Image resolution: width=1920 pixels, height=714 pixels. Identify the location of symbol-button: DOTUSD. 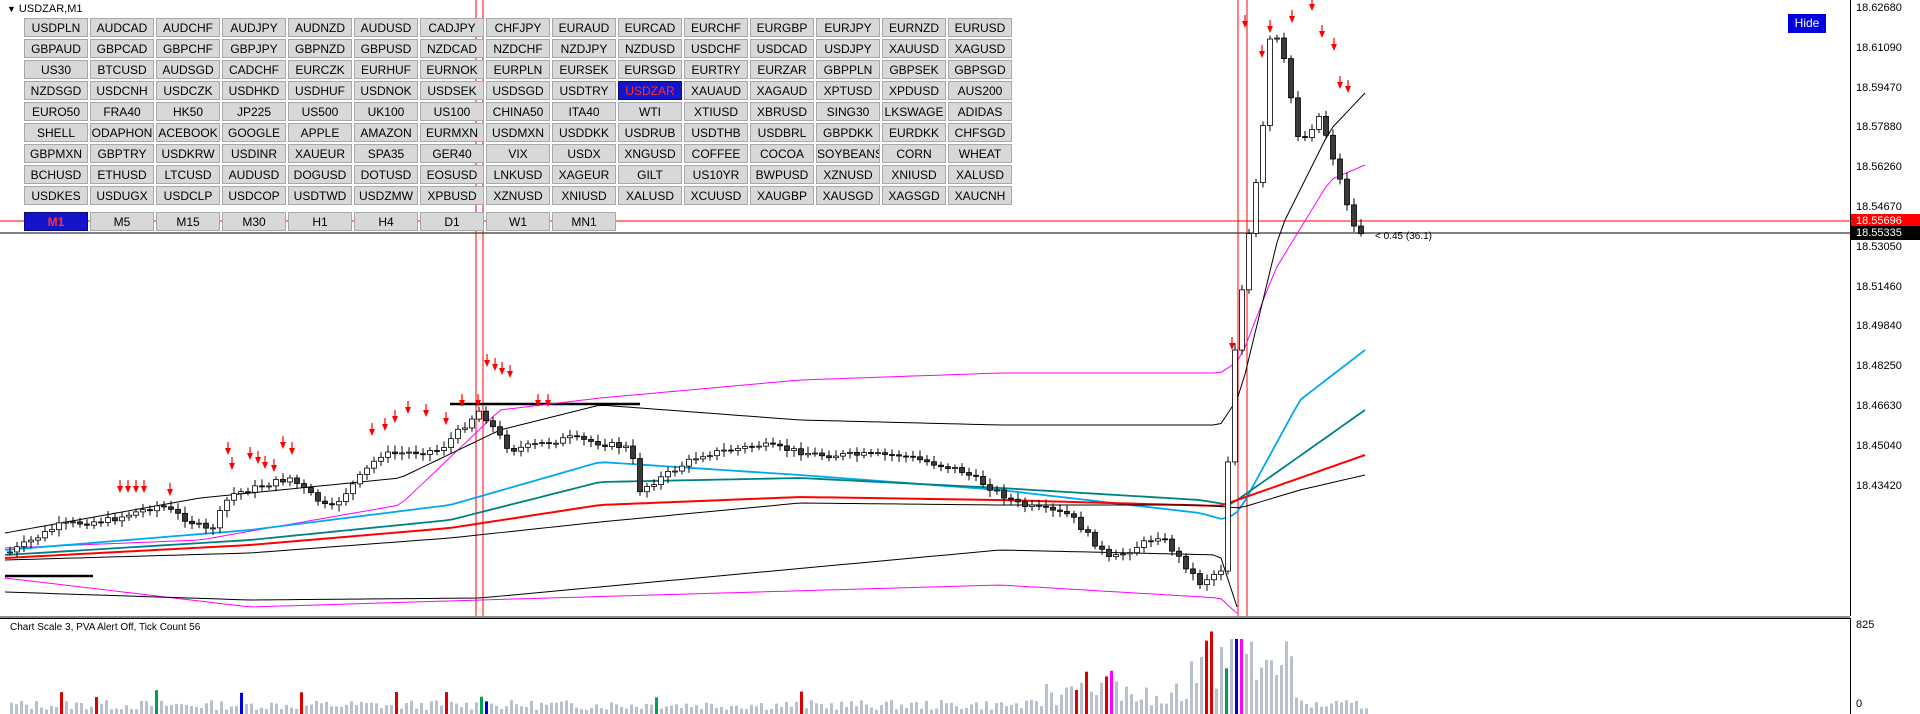
(386, 174).